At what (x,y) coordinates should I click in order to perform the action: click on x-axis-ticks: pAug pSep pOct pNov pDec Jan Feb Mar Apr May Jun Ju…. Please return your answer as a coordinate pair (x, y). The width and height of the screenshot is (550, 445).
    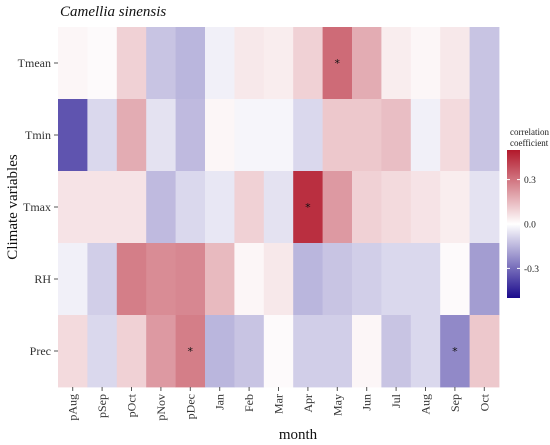
    Looking at the image, I should click on (278, 404).